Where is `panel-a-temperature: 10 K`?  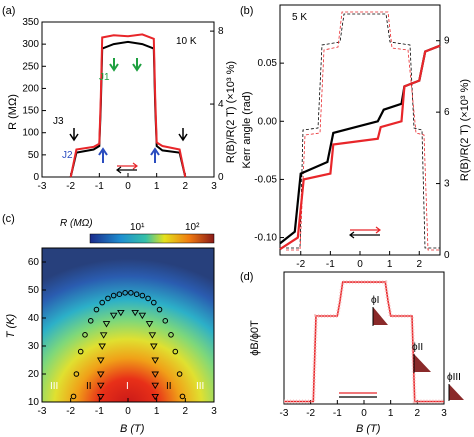
panel-a-temperature: 10 K is located at coordinates (186, 41).